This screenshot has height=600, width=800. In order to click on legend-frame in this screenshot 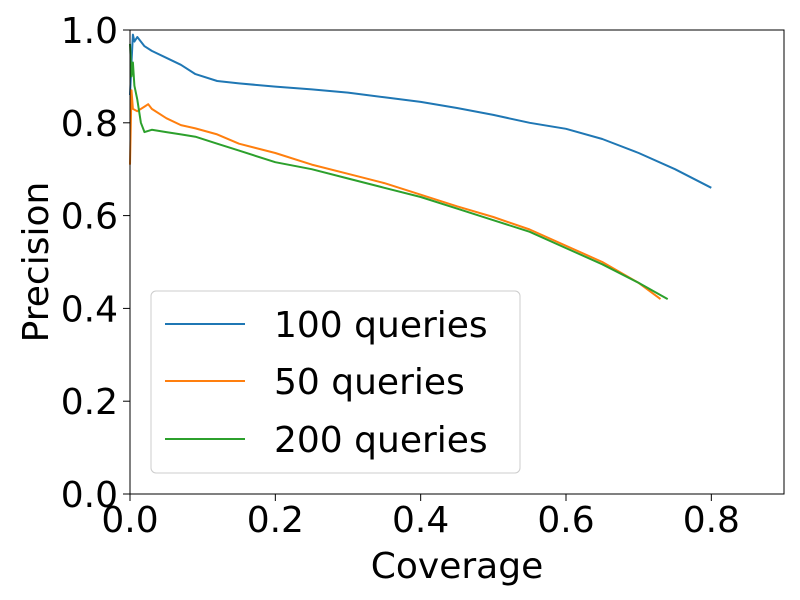, I will do `click(335, 382)`.